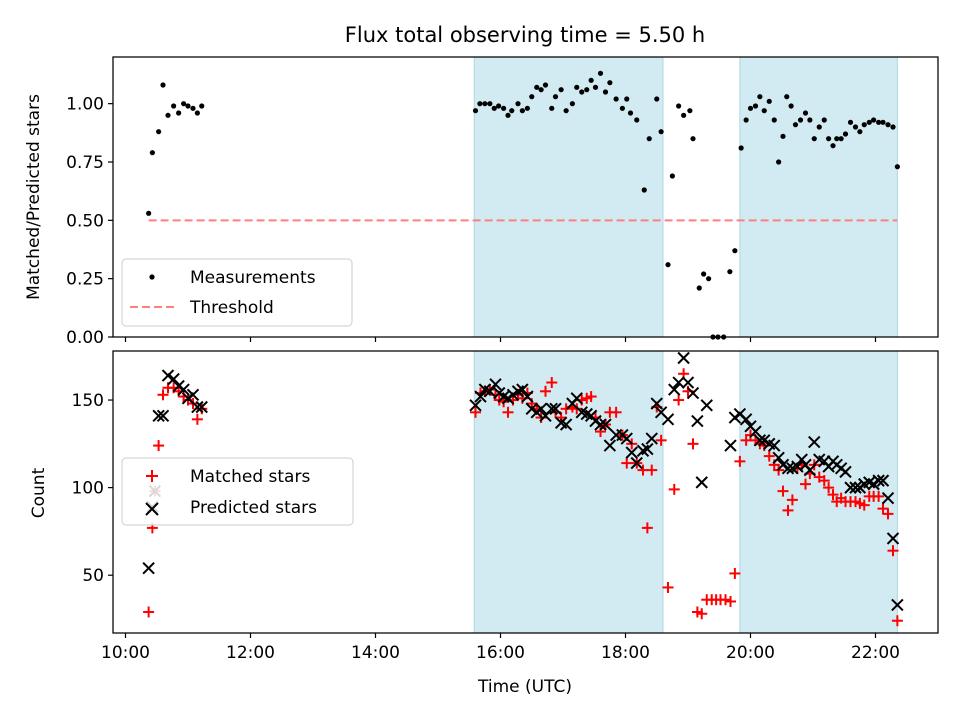 The height and width of the screenshot is (720, 960). Describe the element at coordinates (85, 338) in the screenshot. I see `y-tick-label: 0.00` at that location.